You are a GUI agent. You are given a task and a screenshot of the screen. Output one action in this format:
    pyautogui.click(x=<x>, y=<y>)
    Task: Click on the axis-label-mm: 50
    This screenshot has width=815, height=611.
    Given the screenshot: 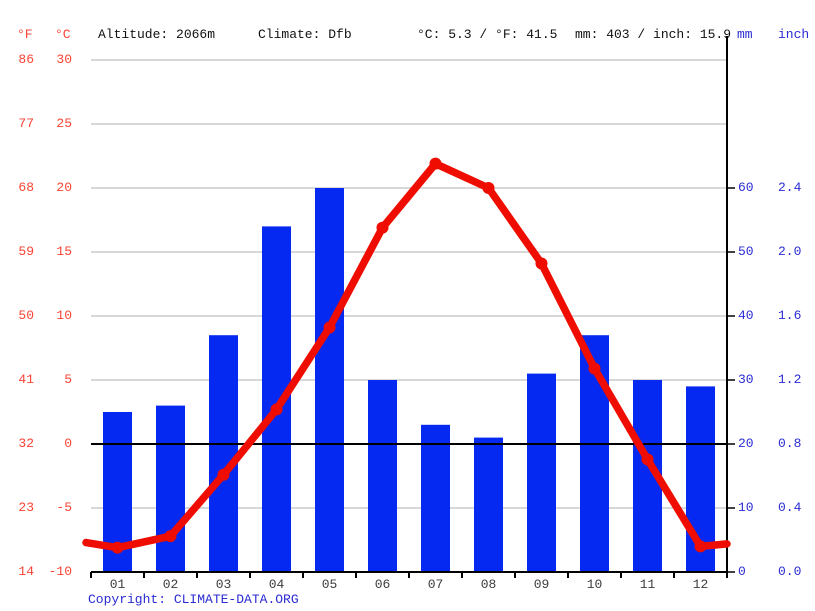 What is the action you would take?
    pyautogui.click(x=746, y=251)
    